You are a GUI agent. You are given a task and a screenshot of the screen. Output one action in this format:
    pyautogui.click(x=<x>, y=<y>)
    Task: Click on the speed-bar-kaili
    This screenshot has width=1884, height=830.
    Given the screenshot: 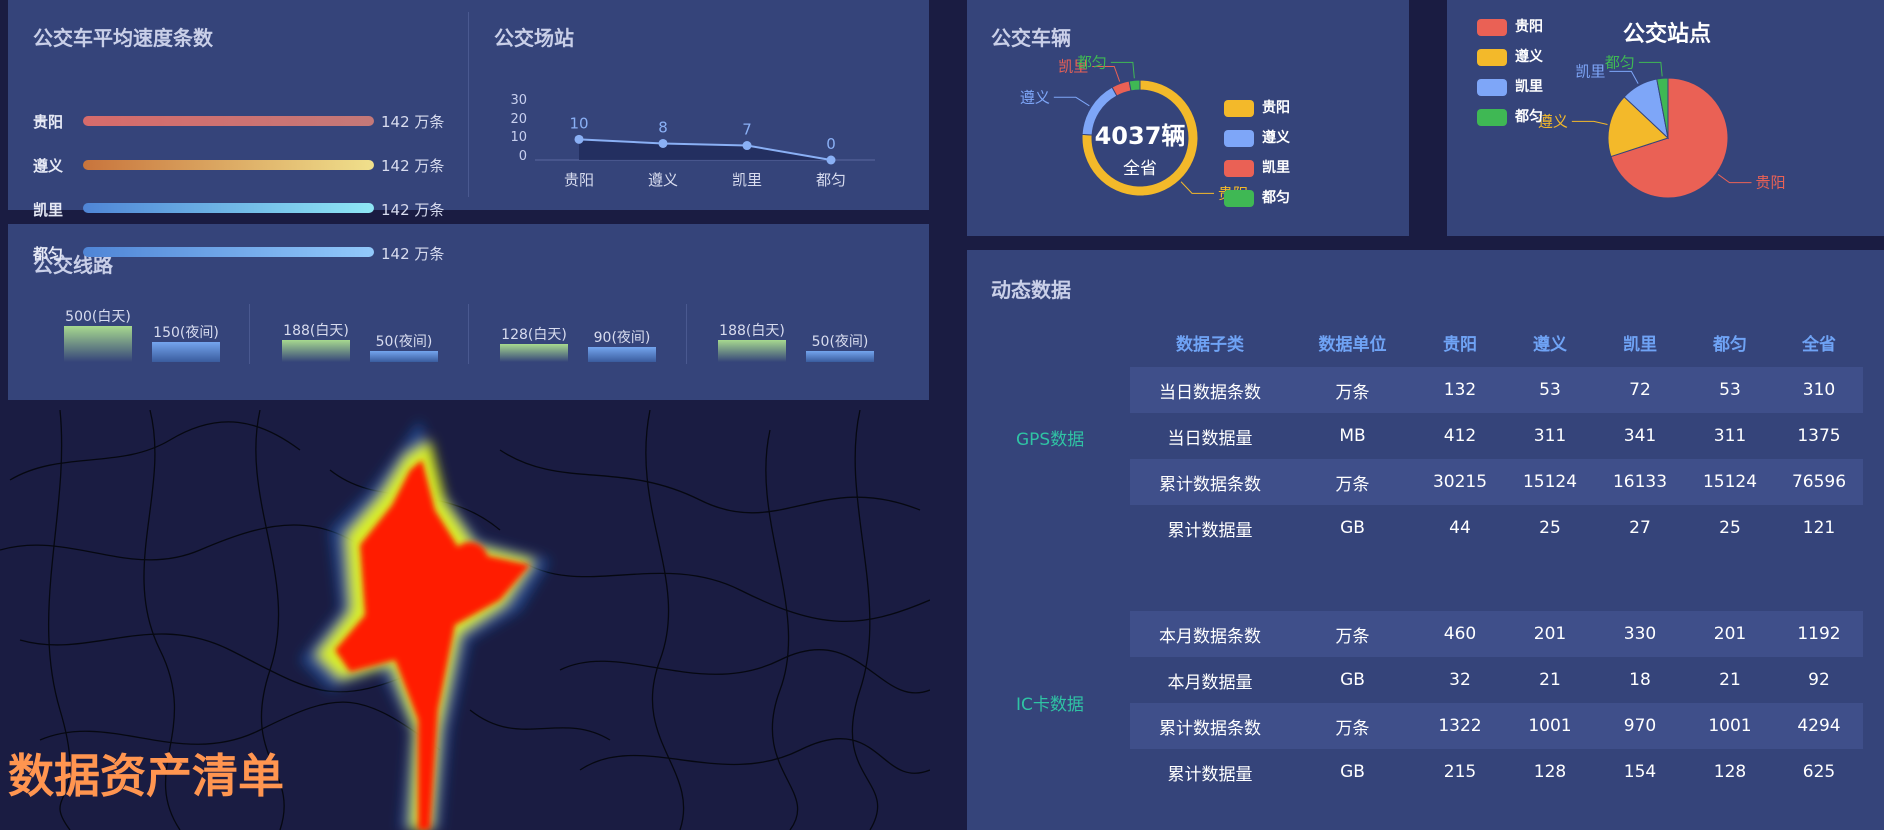 What is the action you would take?
    pyautogui.click(x=228, y=208)
    